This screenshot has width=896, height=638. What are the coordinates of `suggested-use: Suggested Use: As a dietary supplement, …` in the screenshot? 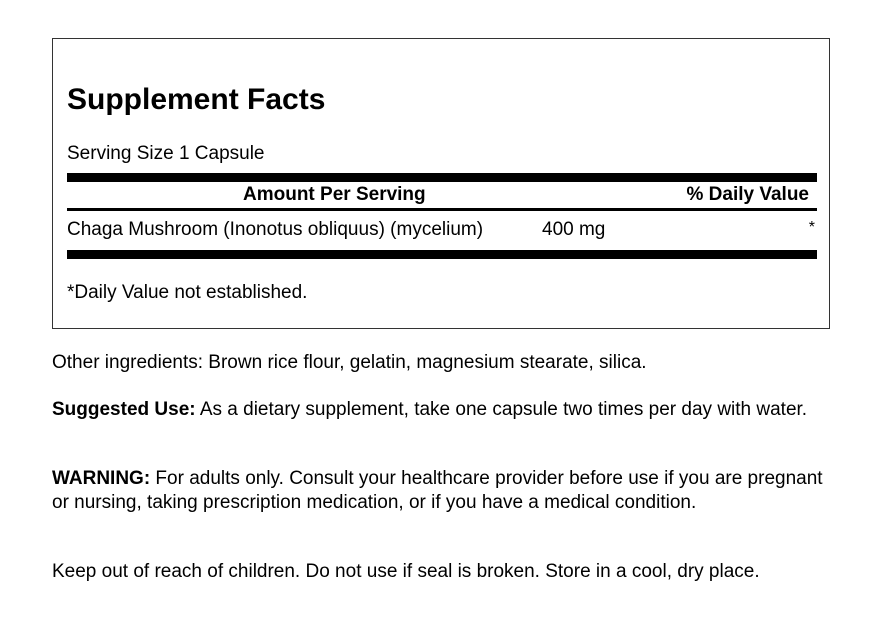 It's located at (447, 410).